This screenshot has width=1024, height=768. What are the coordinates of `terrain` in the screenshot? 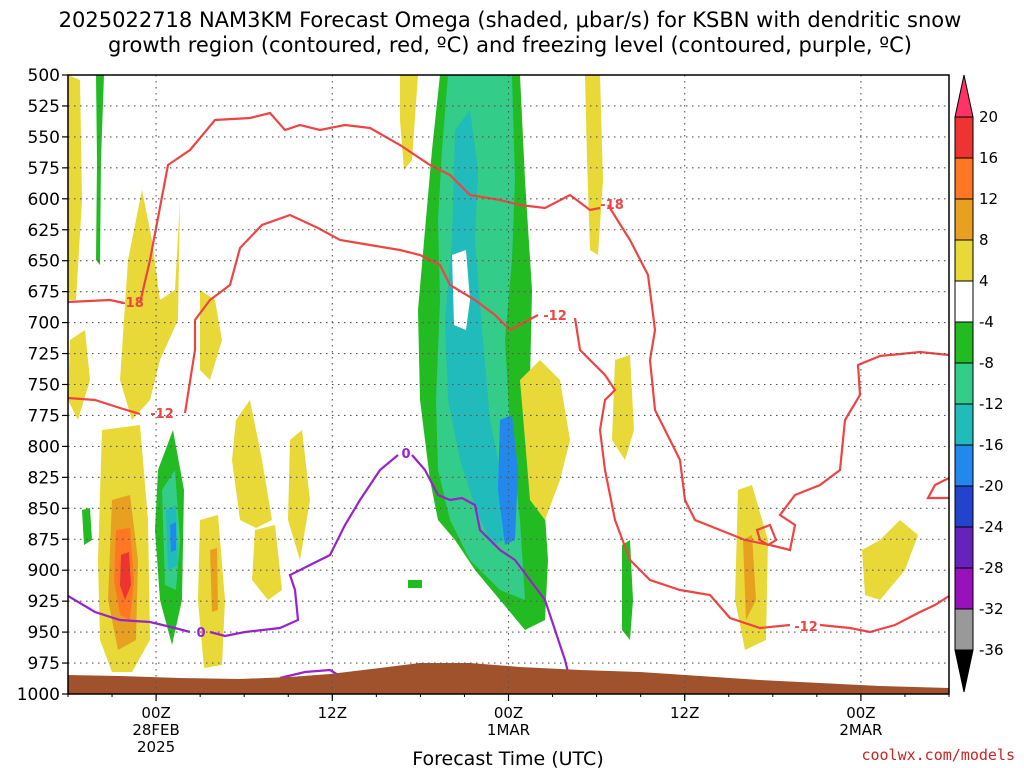 It's located at (508, 678).